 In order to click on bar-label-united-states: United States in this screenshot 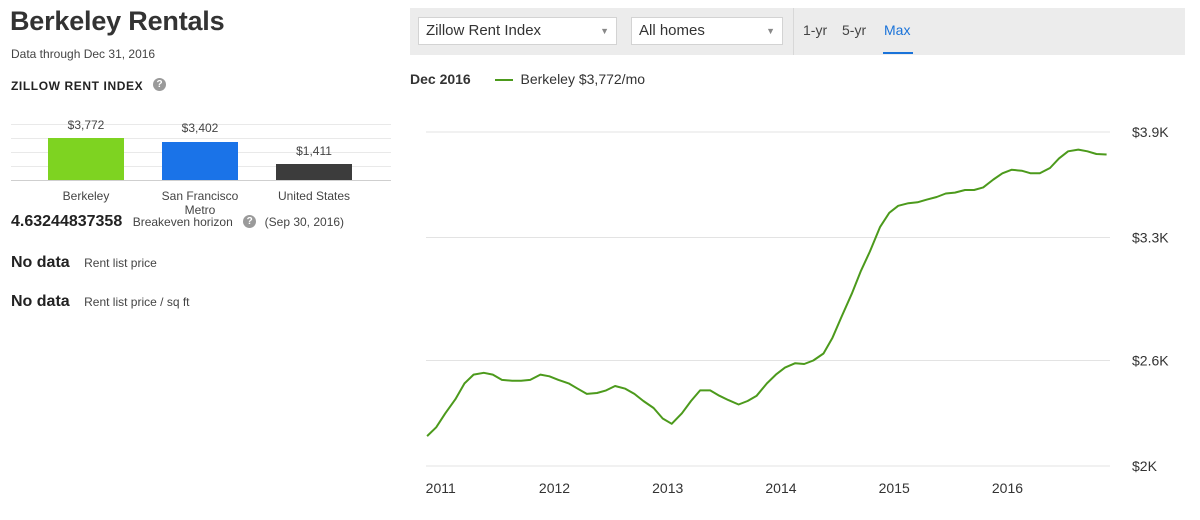, I will do `click(314, 196)`.